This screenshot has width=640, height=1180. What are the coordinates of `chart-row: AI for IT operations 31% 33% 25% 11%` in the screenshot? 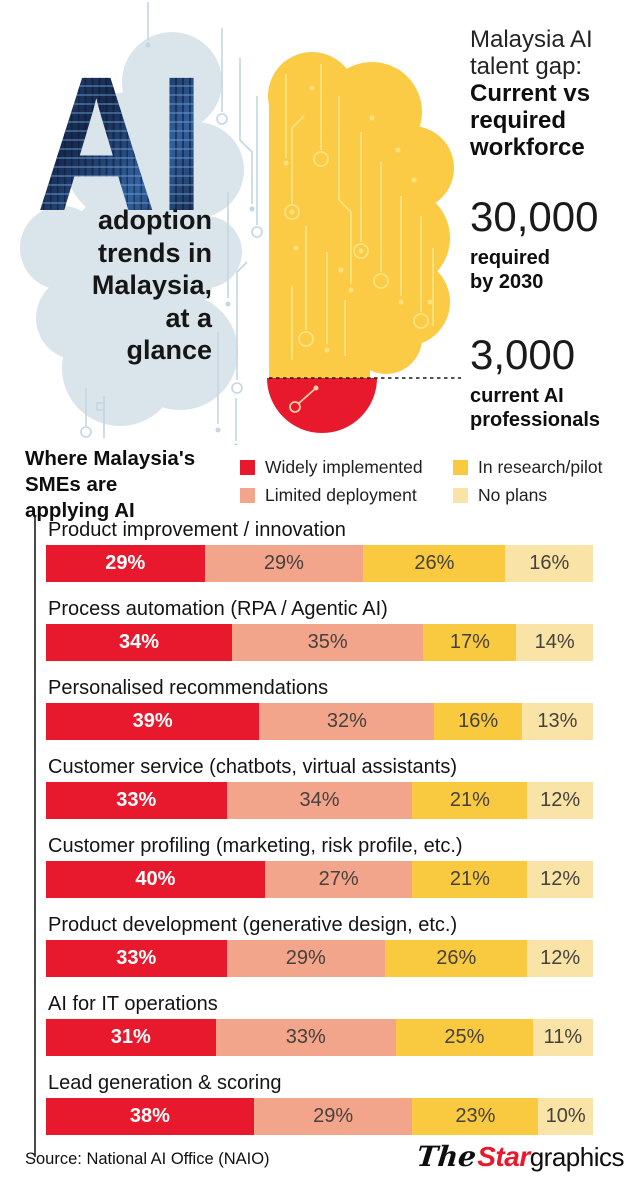 It's located at (325, 1024).